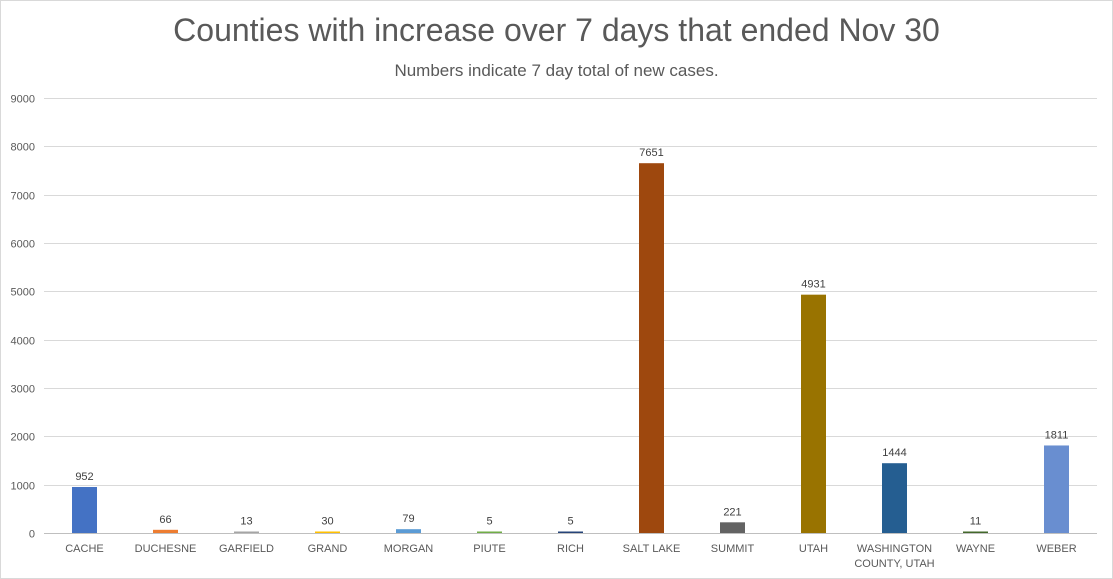 The width and height of the screenshot is (1113, 579). Describe the element at coordinates (975, 522) in the screenshot. I see `data-label: 11` at that location.